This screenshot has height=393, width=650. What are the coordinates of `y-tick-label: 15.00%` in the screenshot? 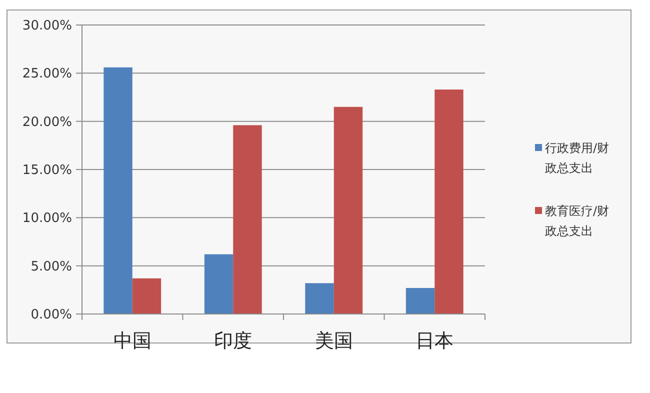 It's located at (47, 170).